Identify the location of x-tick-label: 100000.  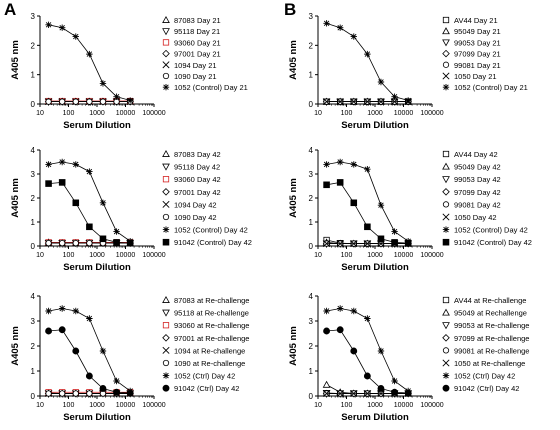
(153, 255).